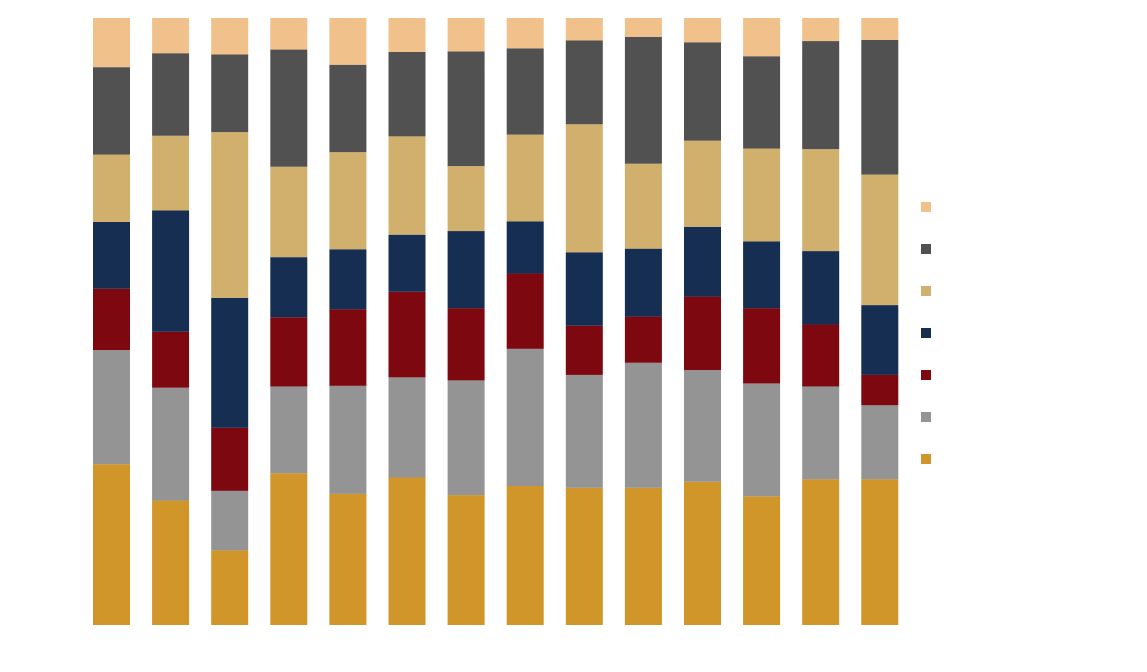 This screenshot has width=1147, height=672. What do you see at coordinates (926, 333) in the screenshot?
I see `legend` at bounding box center [926, 333].